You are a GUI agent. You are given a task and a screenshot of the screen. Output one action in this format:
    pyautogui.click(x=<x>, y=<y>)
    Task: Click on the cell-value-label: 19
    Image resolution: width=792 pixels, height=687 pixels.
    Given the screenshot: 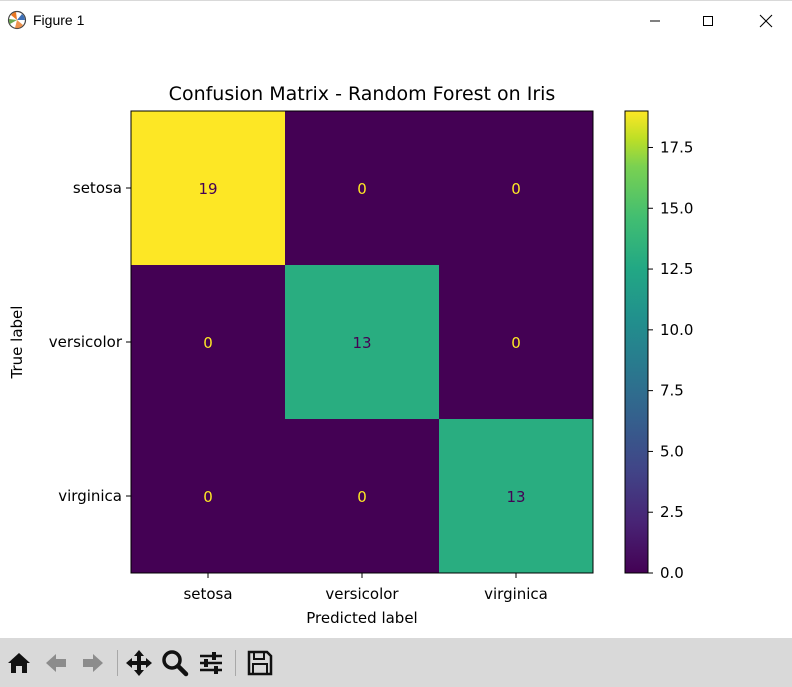 What is the action you would take?
    pyautogui.click(x=207, y=189)
    